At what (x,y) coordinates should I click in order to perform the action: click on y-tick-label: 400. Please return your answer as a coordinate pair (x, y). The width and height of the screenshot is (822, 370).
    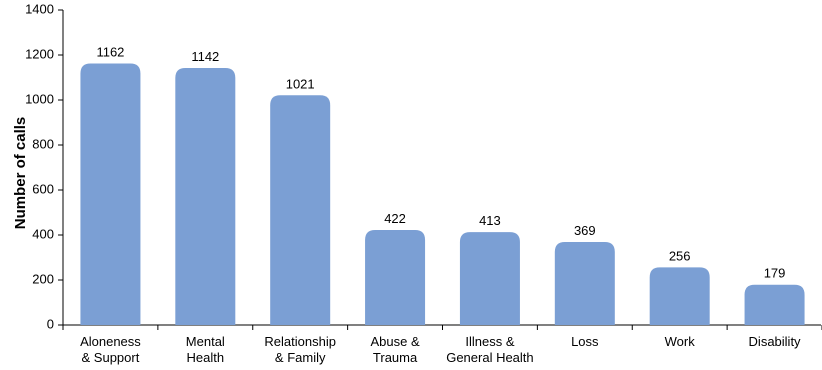
    Looking at the image, I should click on (43, 233).